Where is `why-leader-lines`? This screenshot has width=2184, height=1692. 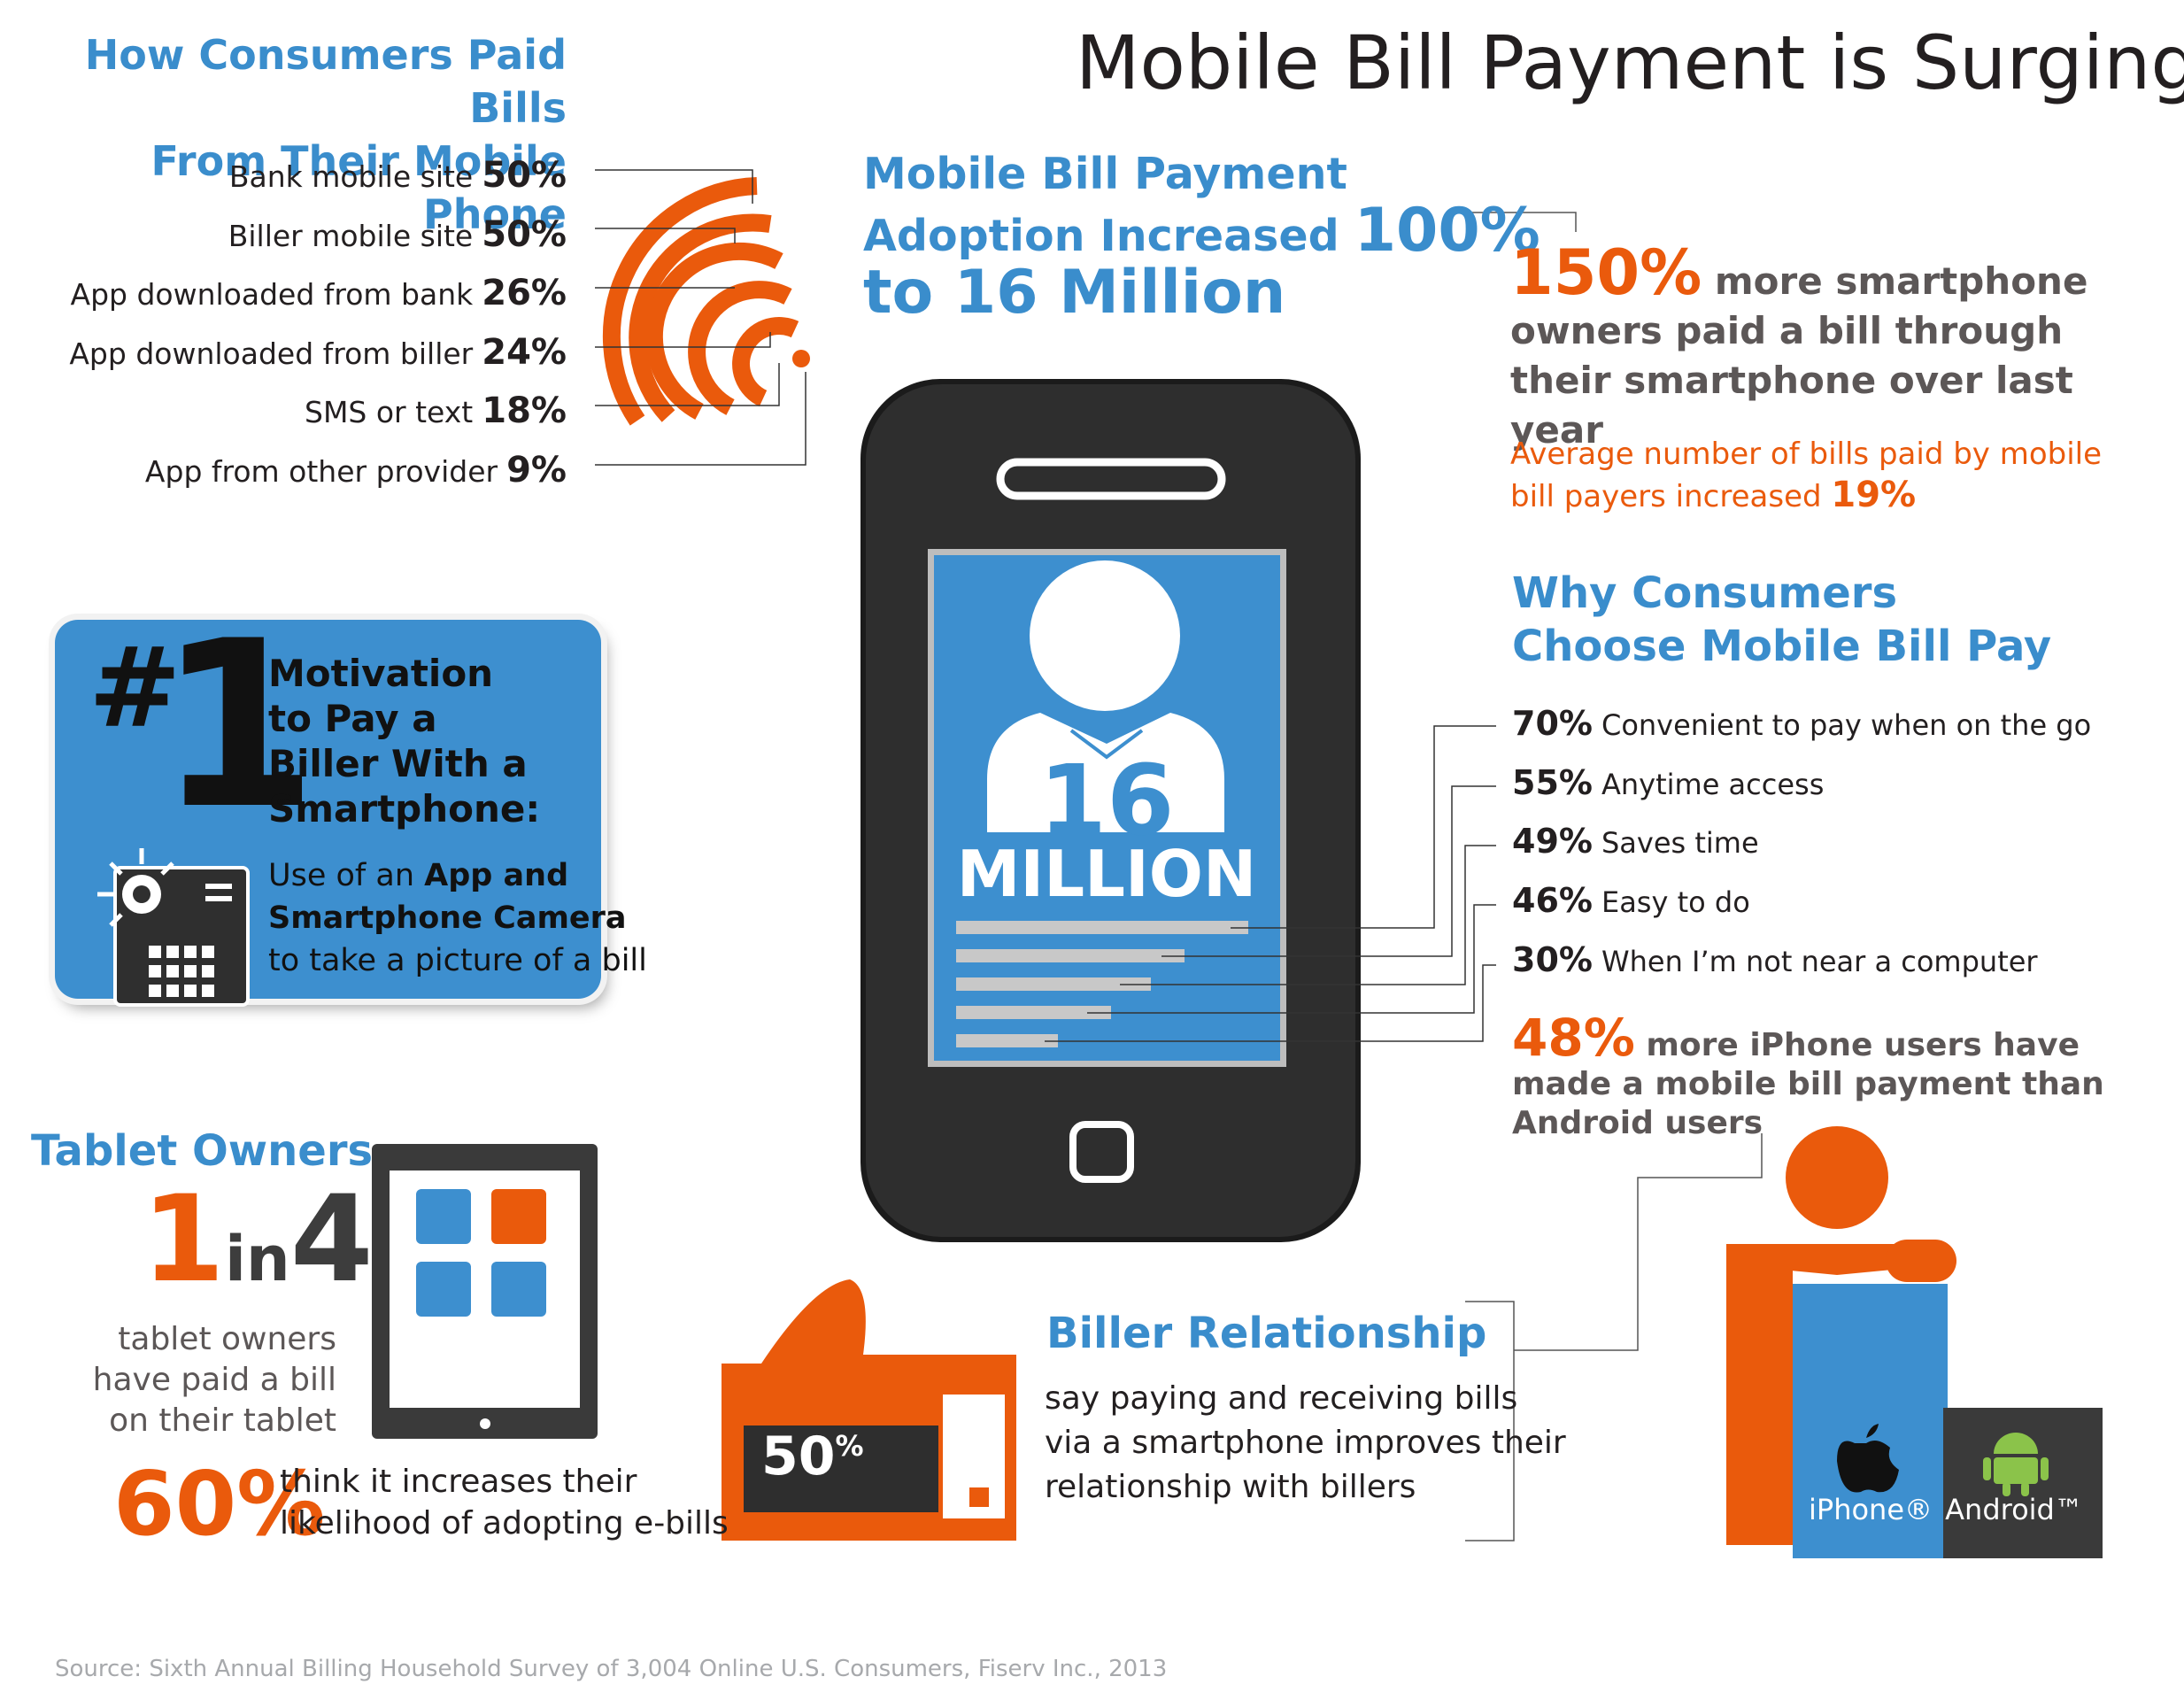
why-leader-lines is located at coordinates (1270, 883).